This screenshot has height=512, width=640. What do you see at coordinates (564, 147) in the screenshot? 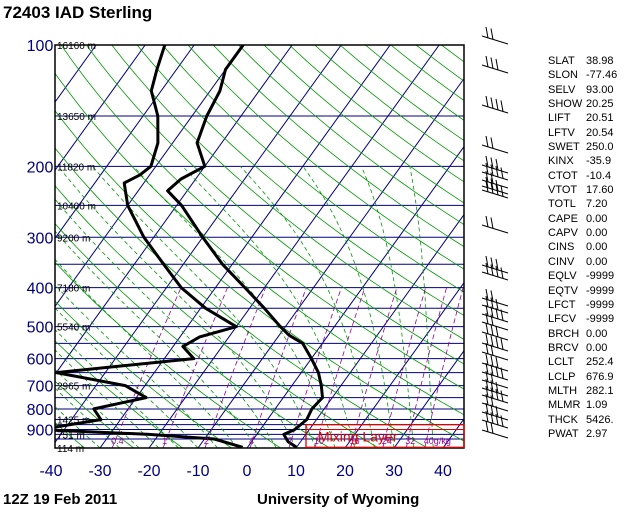
I see `stat-label: SWET` at bounding box center [564, 147].